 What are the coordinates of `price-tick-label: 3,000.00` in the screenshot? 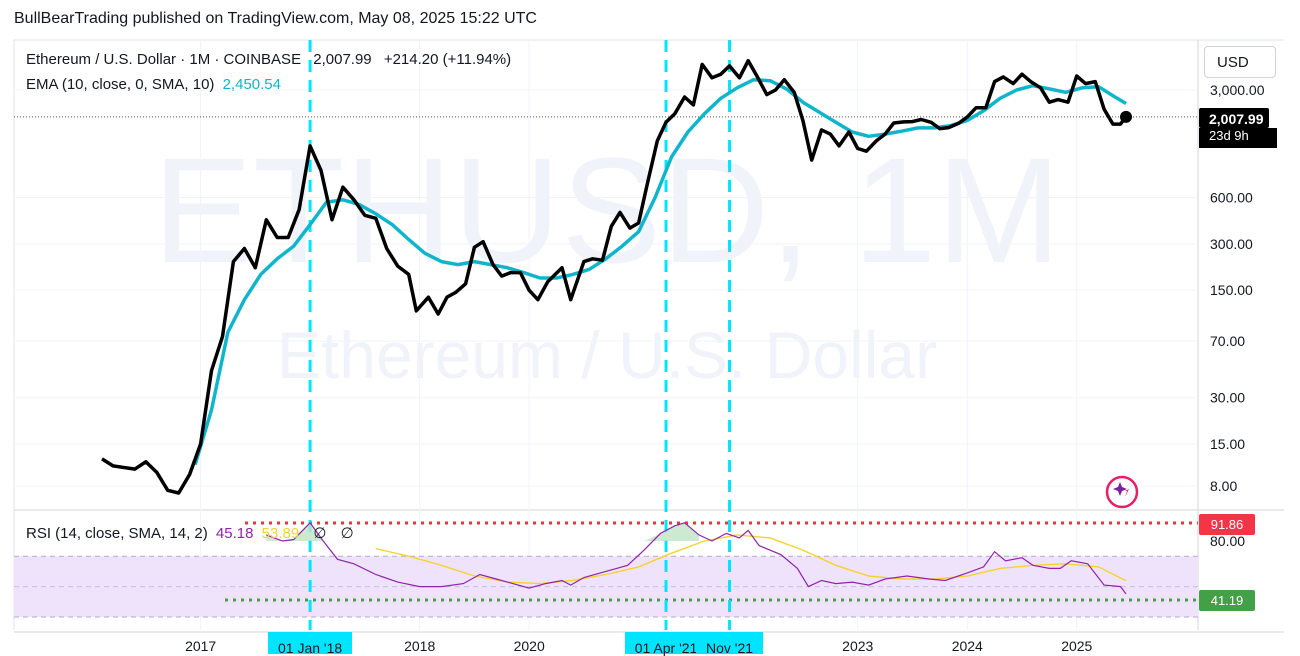 It's located at (1237, 90).